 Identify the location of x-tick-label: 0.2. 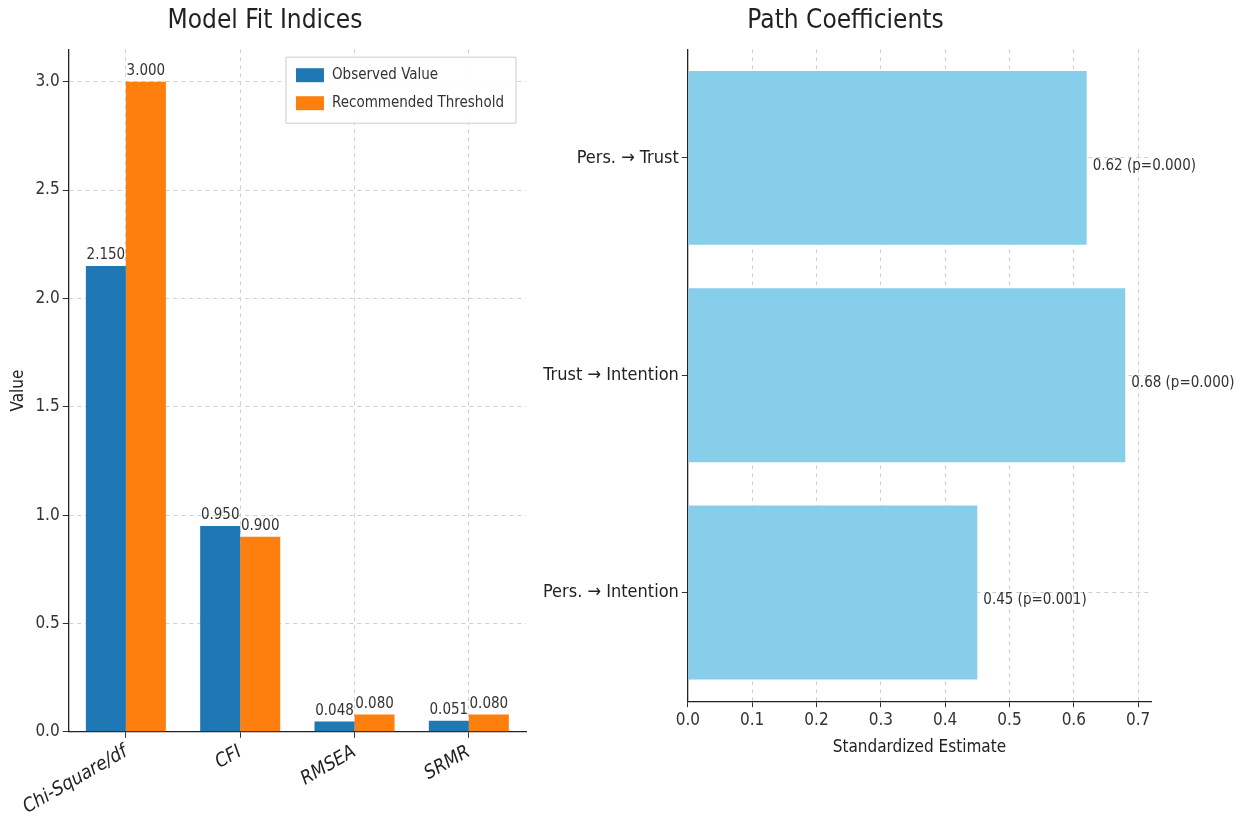
(816, 718).